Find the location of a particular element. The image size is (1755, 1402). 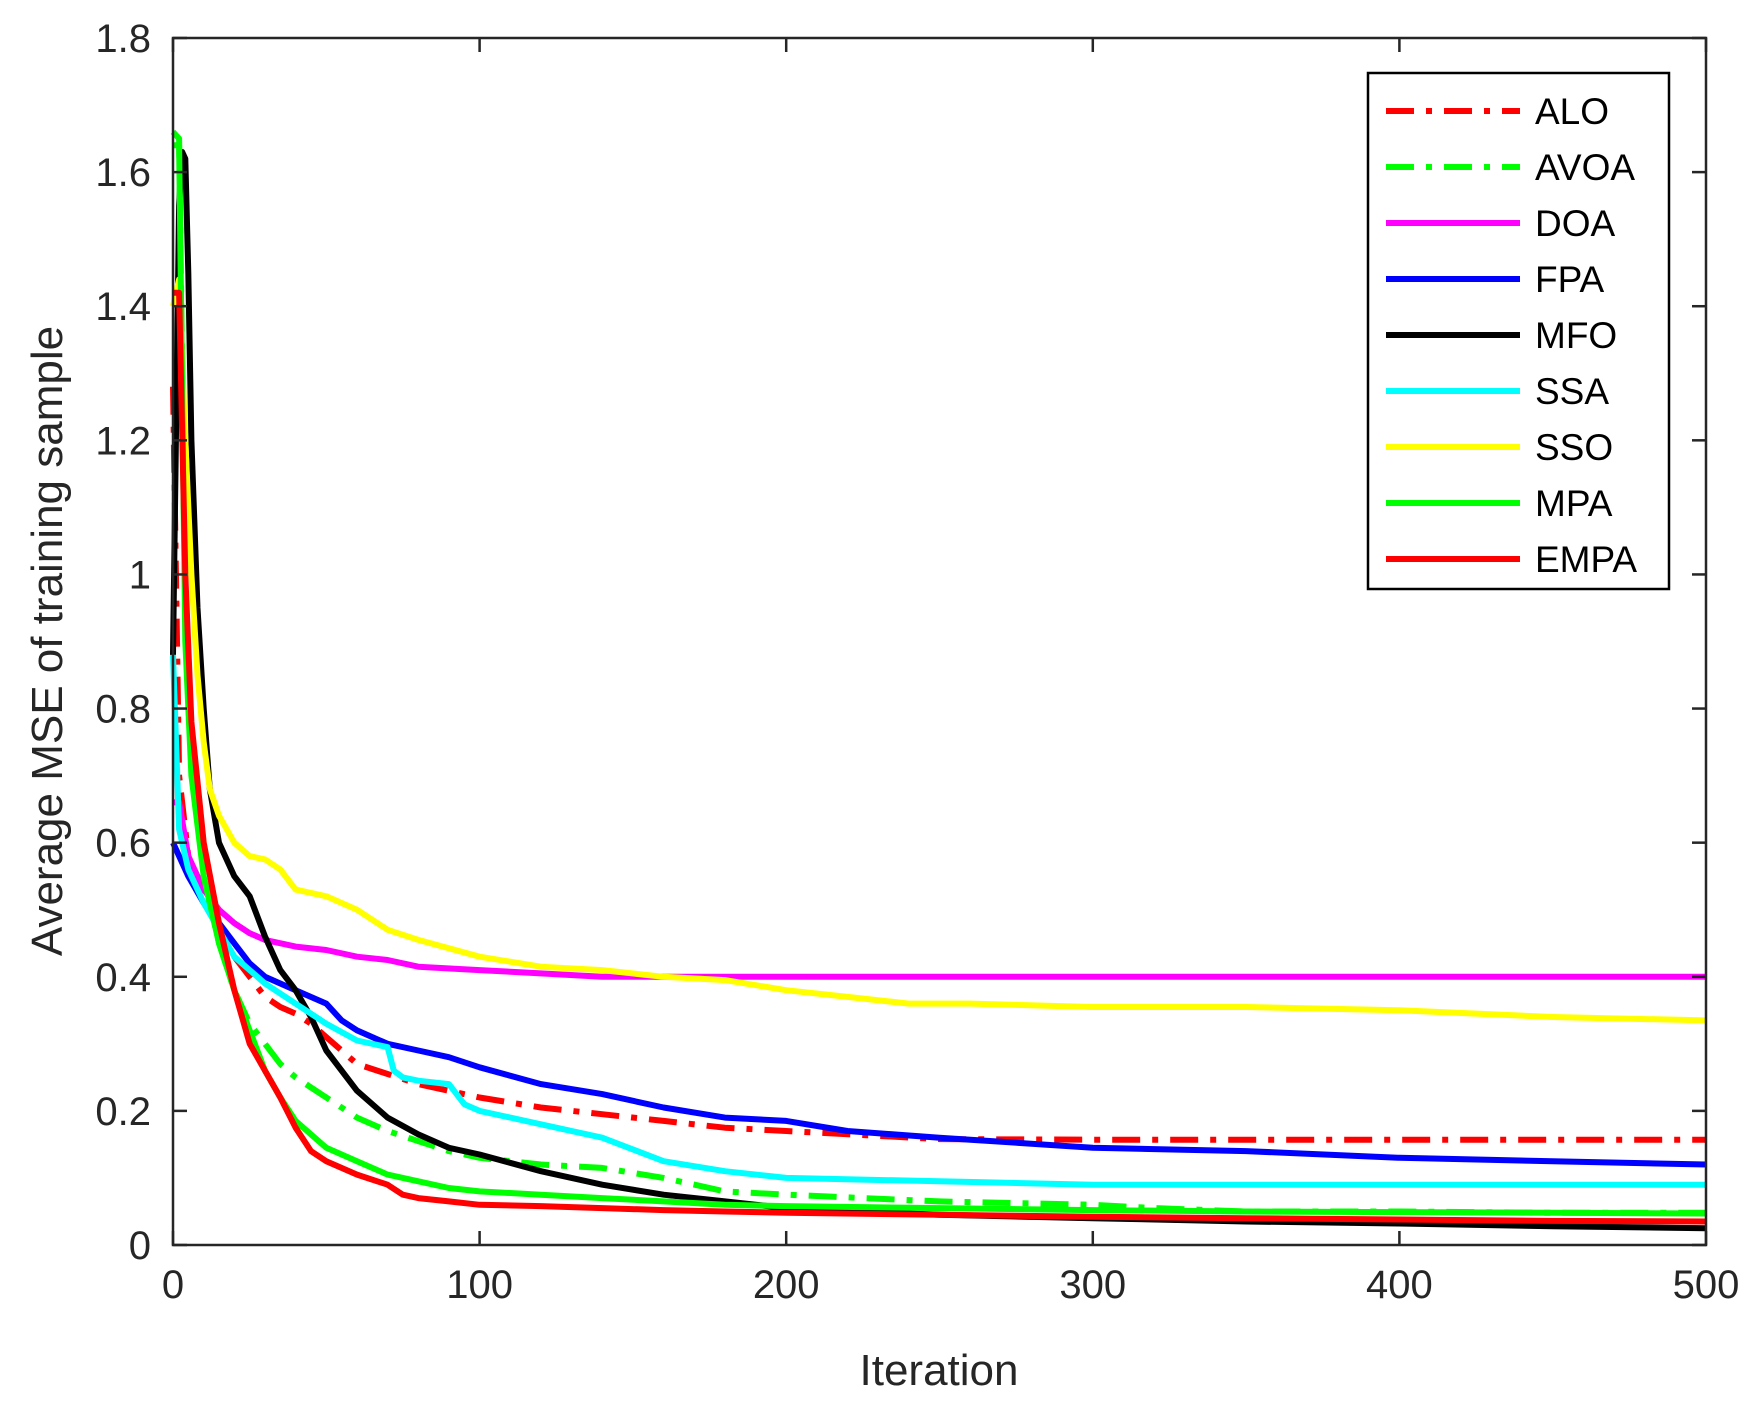

legend-label-avoa: AVOA is located at coordinates (1585, 167).